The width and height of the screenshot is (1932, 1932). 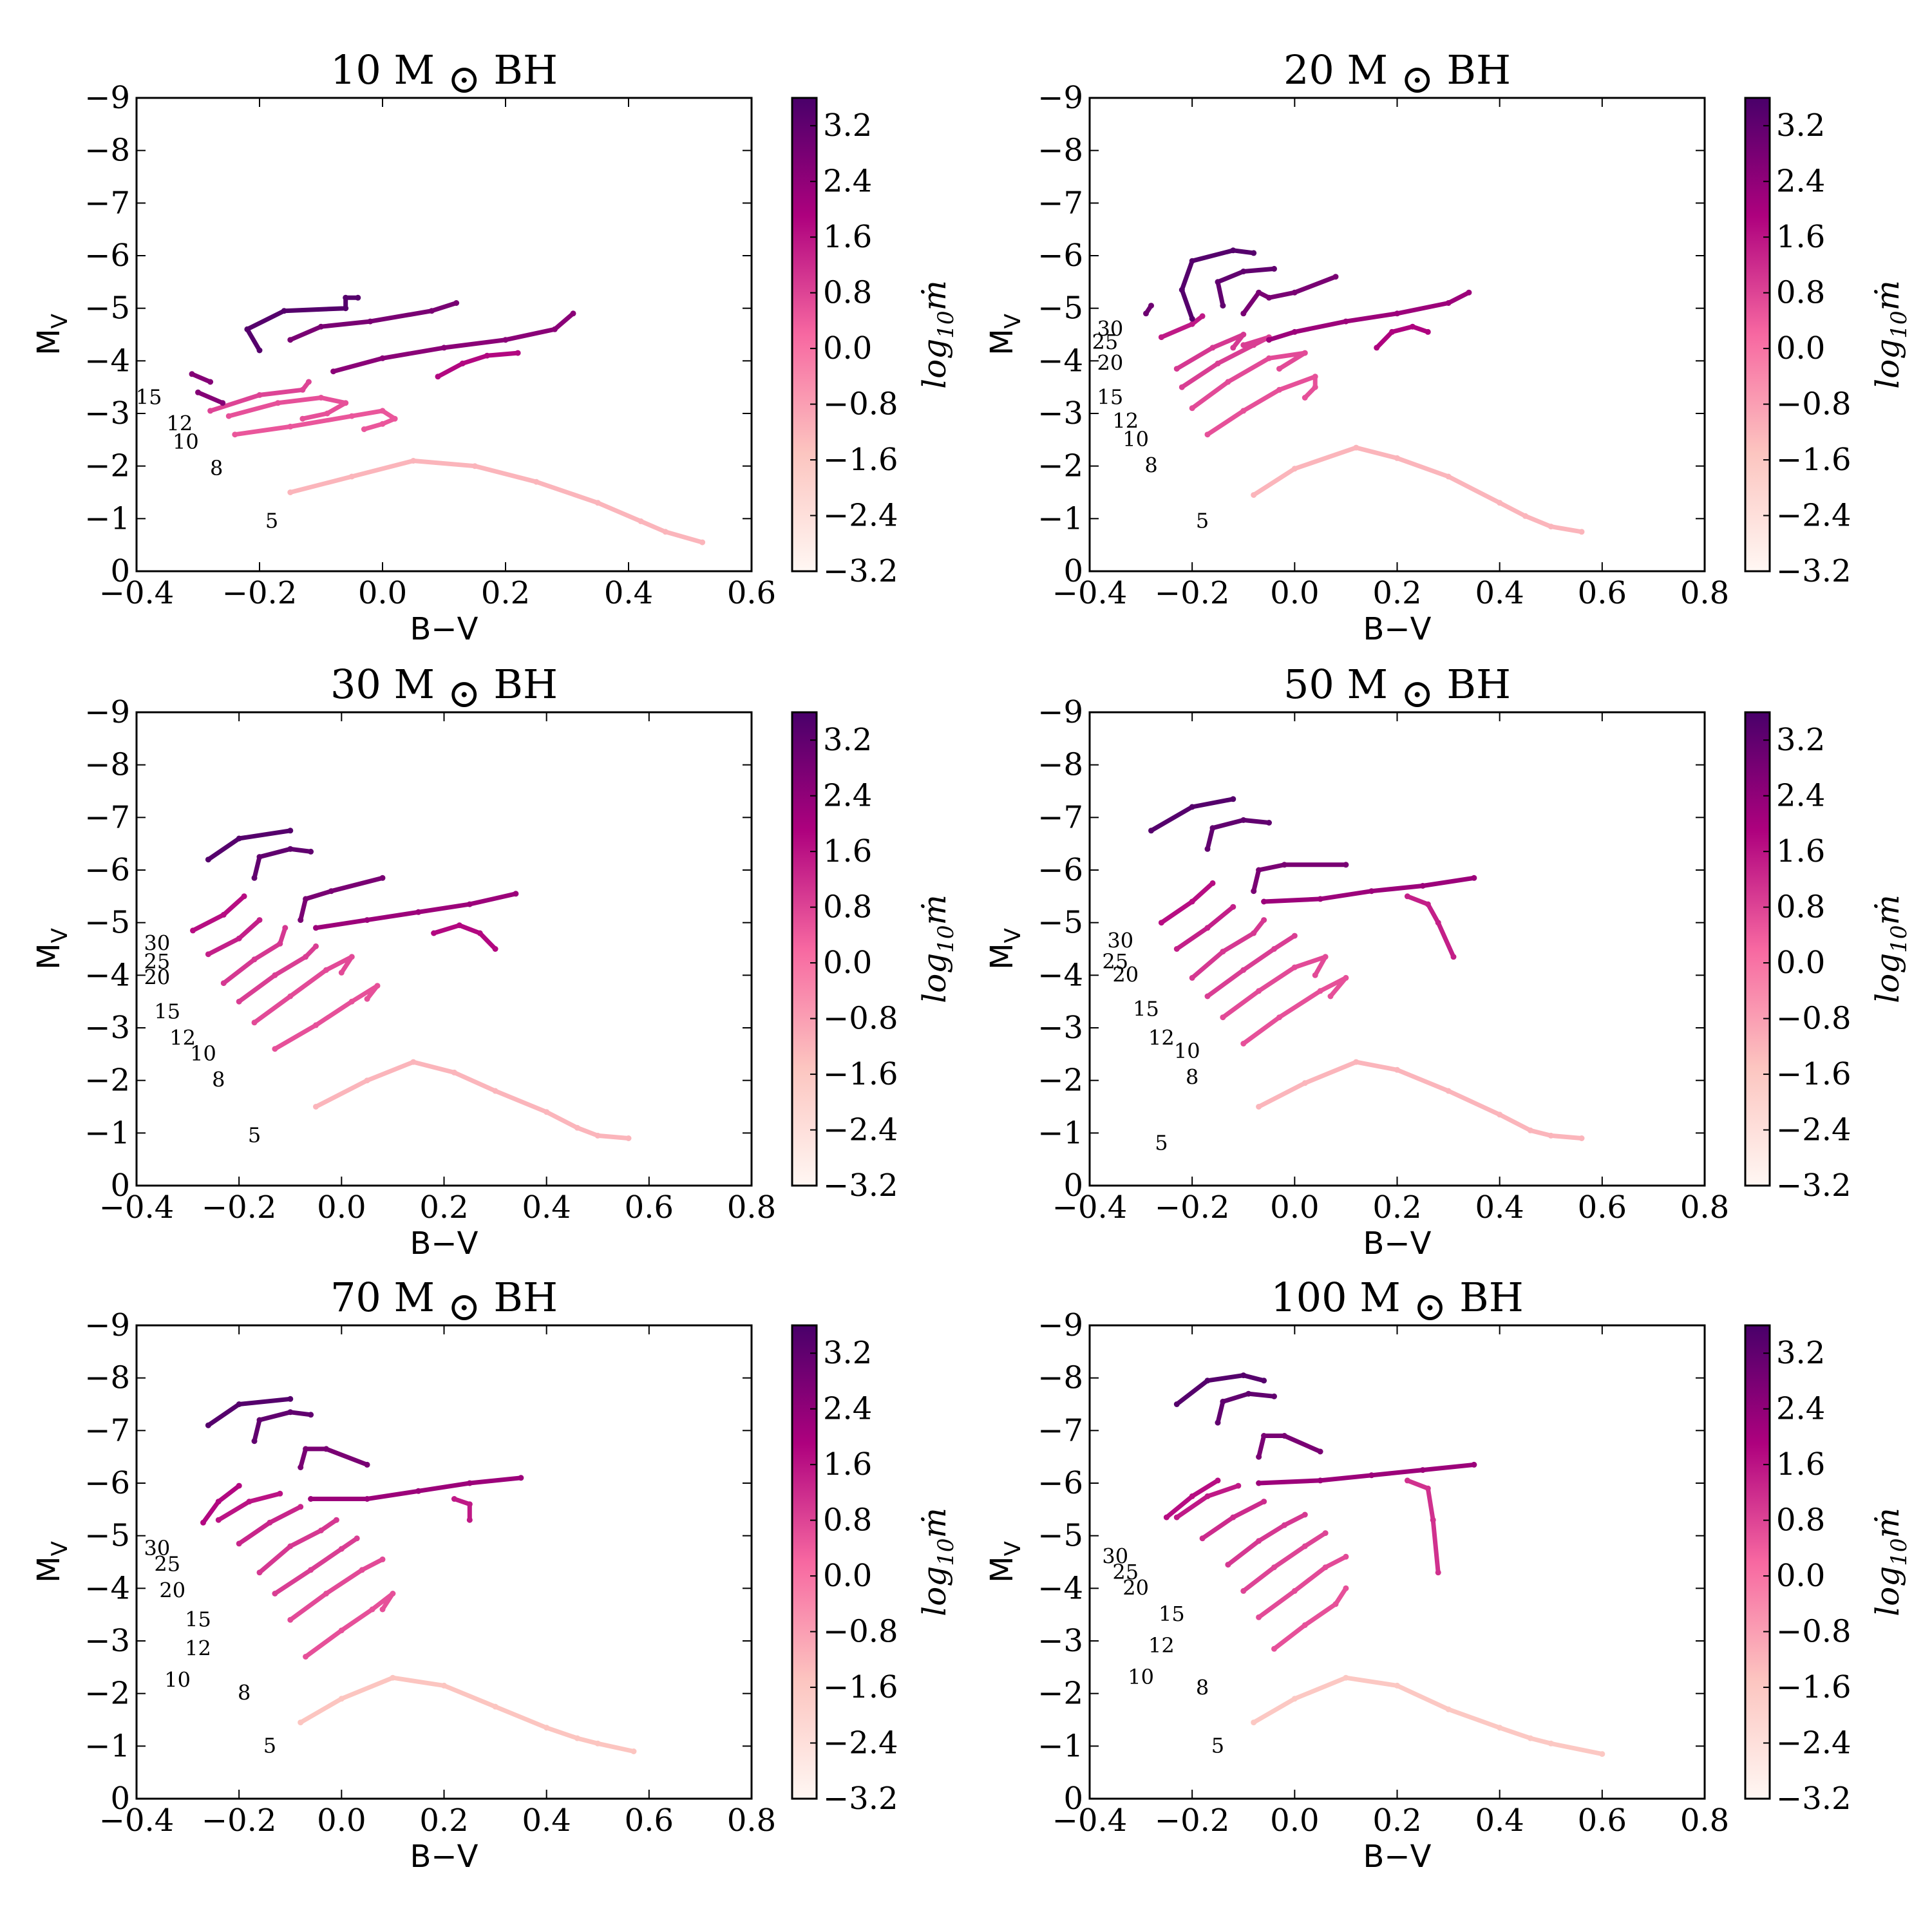 What do you see at coordinates (107, 1746) in the screenshot?
I see `y-tick-label: −1` at bounding box center [107, 1746].